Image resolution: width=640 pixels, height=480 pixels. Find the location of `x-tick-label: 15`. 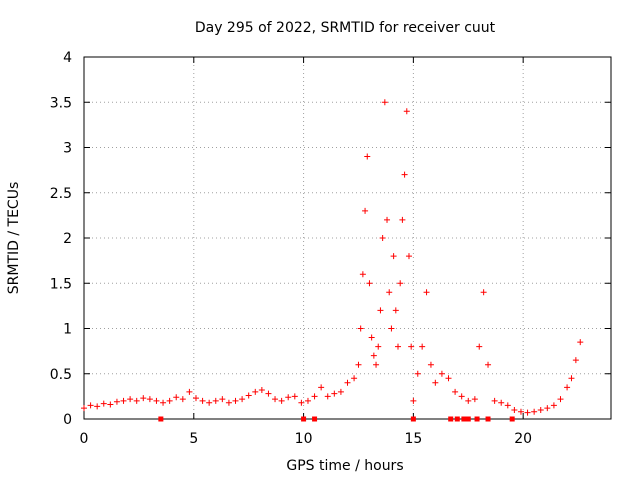

x-tick-label: 15 is located at coordinates (413, 439).